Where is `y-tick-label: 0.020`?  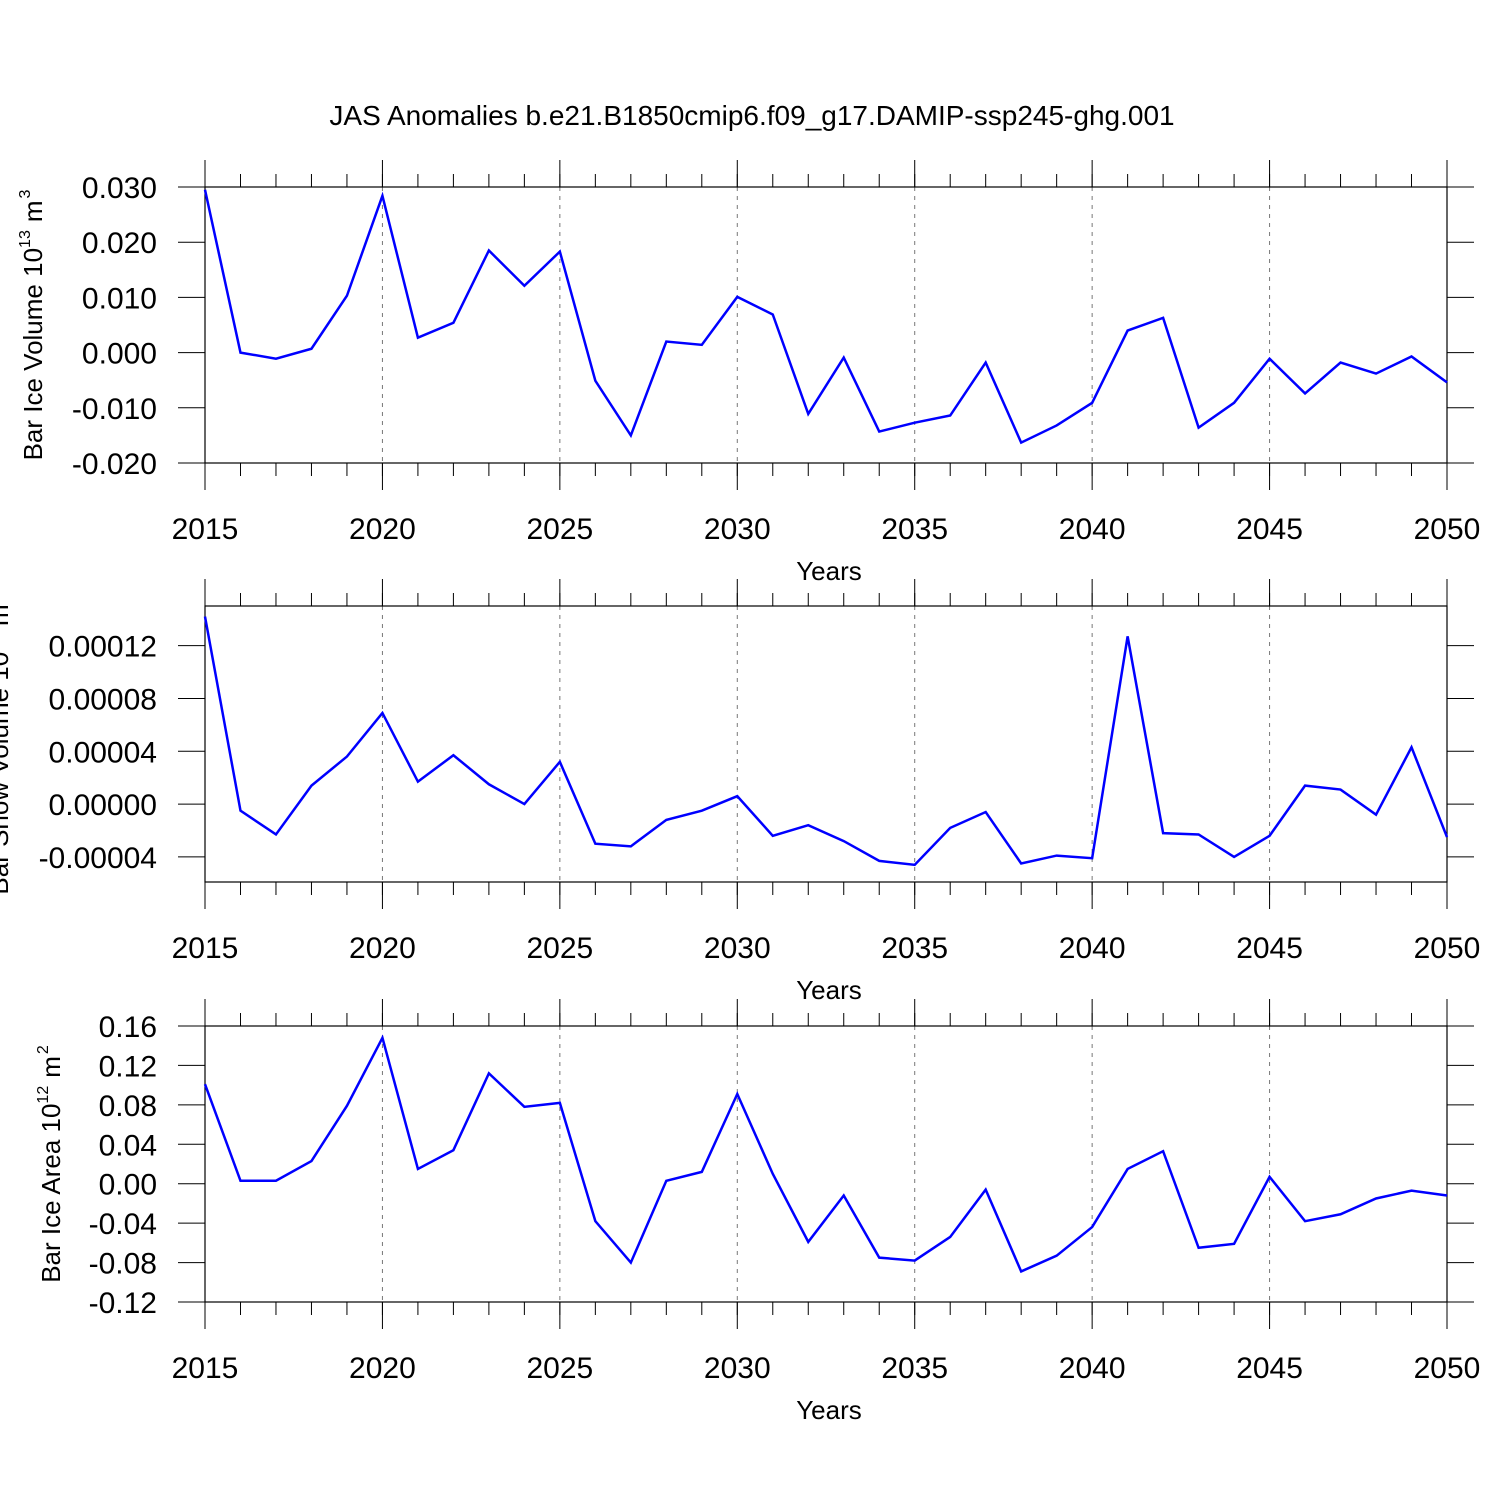 y-tick-label: 0.020 is located at coordinates (119, 243).